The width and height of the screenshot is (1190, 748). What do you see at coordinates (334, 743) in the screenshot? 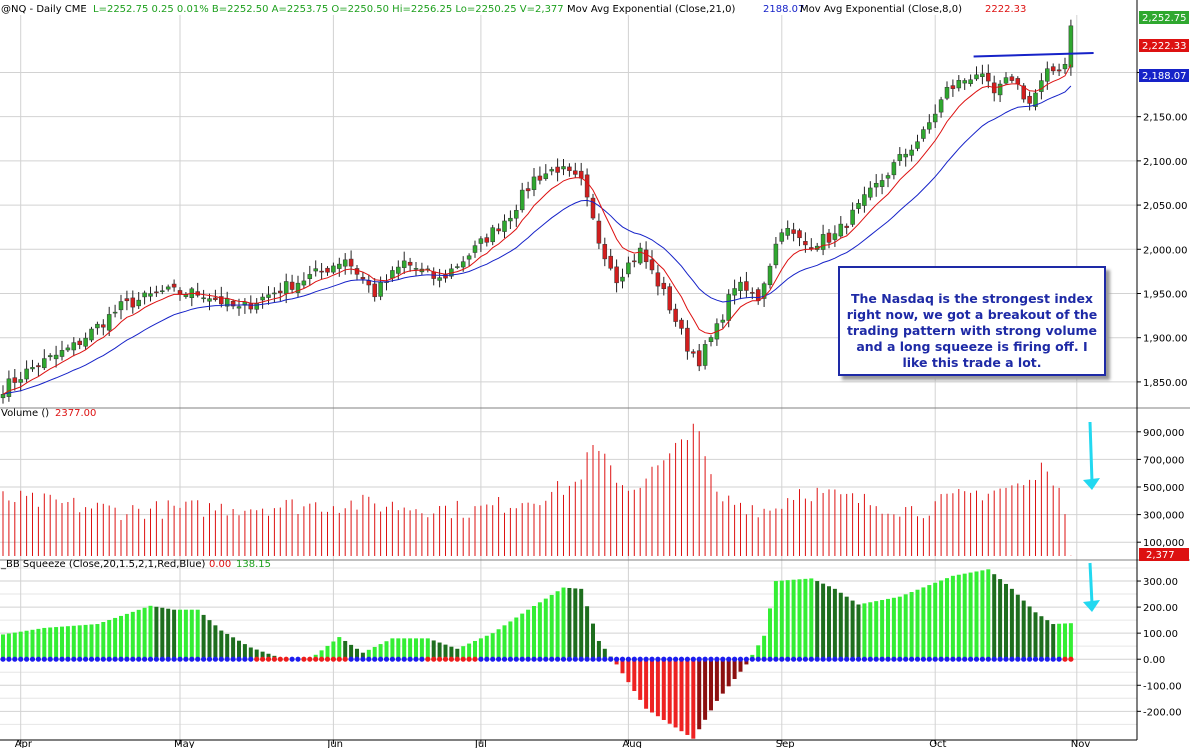
I see `month-tick-label: Jun` at bounding box center [334, 743].